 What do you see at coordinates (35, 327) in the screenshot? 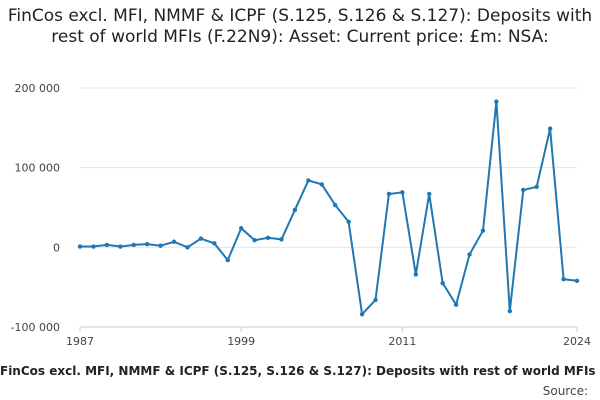
I see `y-tick-label: -100 000` at bounding box center [35, 327].